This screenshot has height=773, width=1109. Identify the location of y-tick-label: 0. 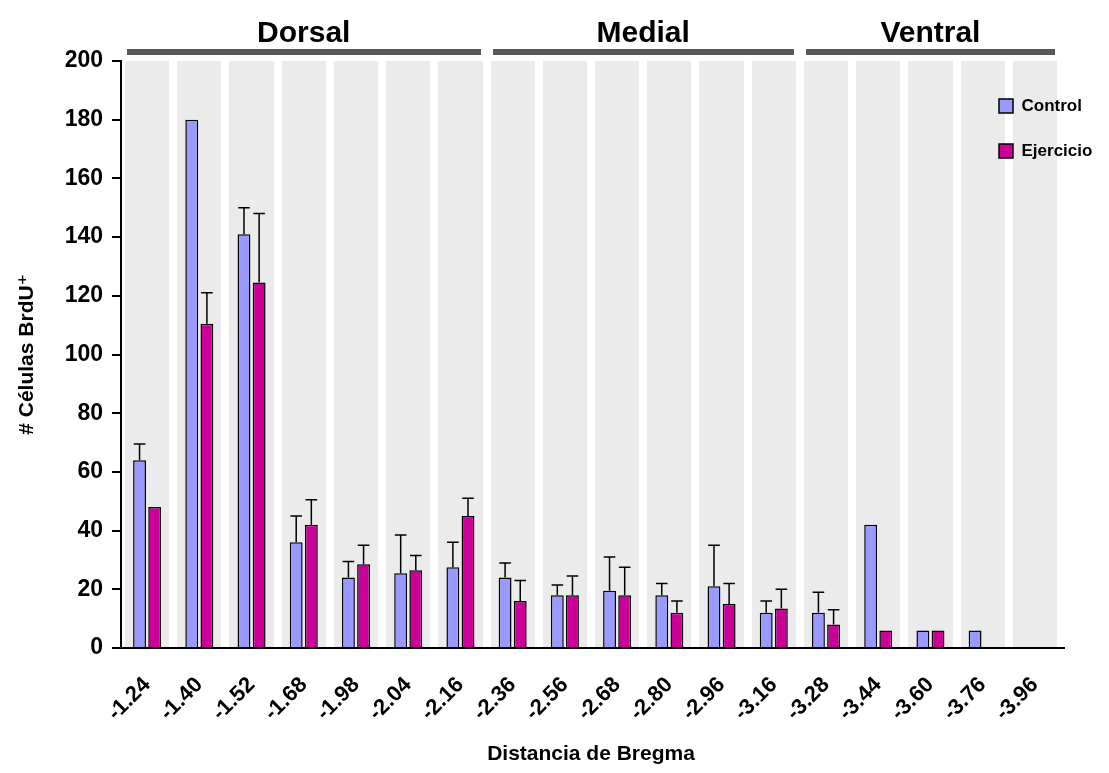
(96, 646).